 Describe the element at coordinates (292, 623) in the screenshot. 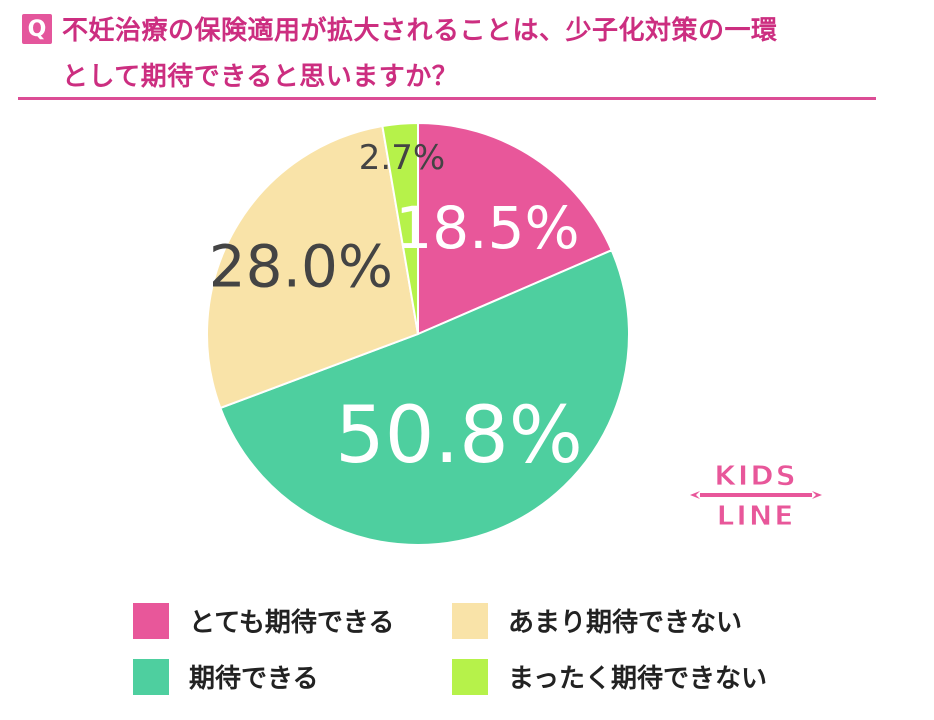

I see `legend-label: とても期待できる` at that location.